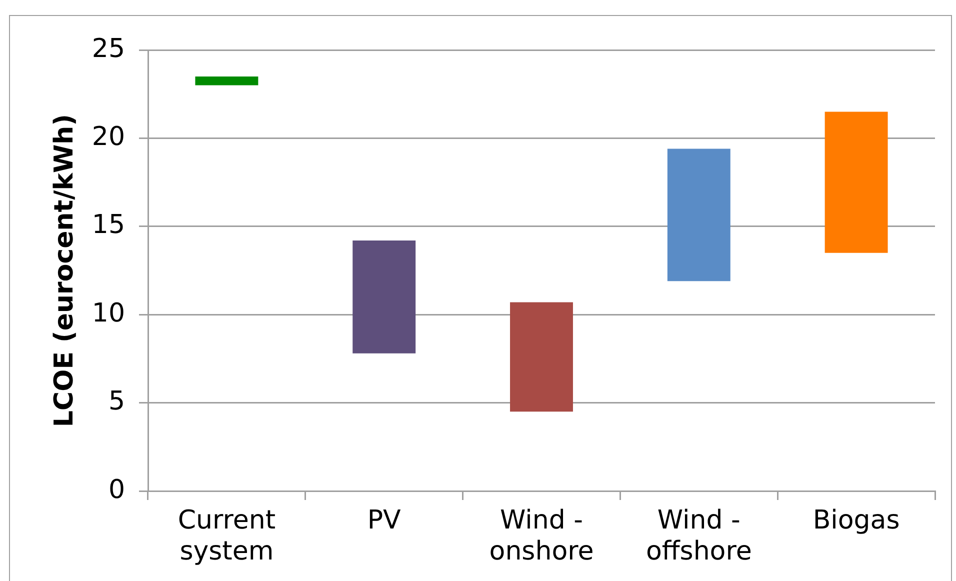  What do you see at coordinates (384, 520) in the screenshot?
I see `x-tick-label: PV` at bounding box center [384, 520].